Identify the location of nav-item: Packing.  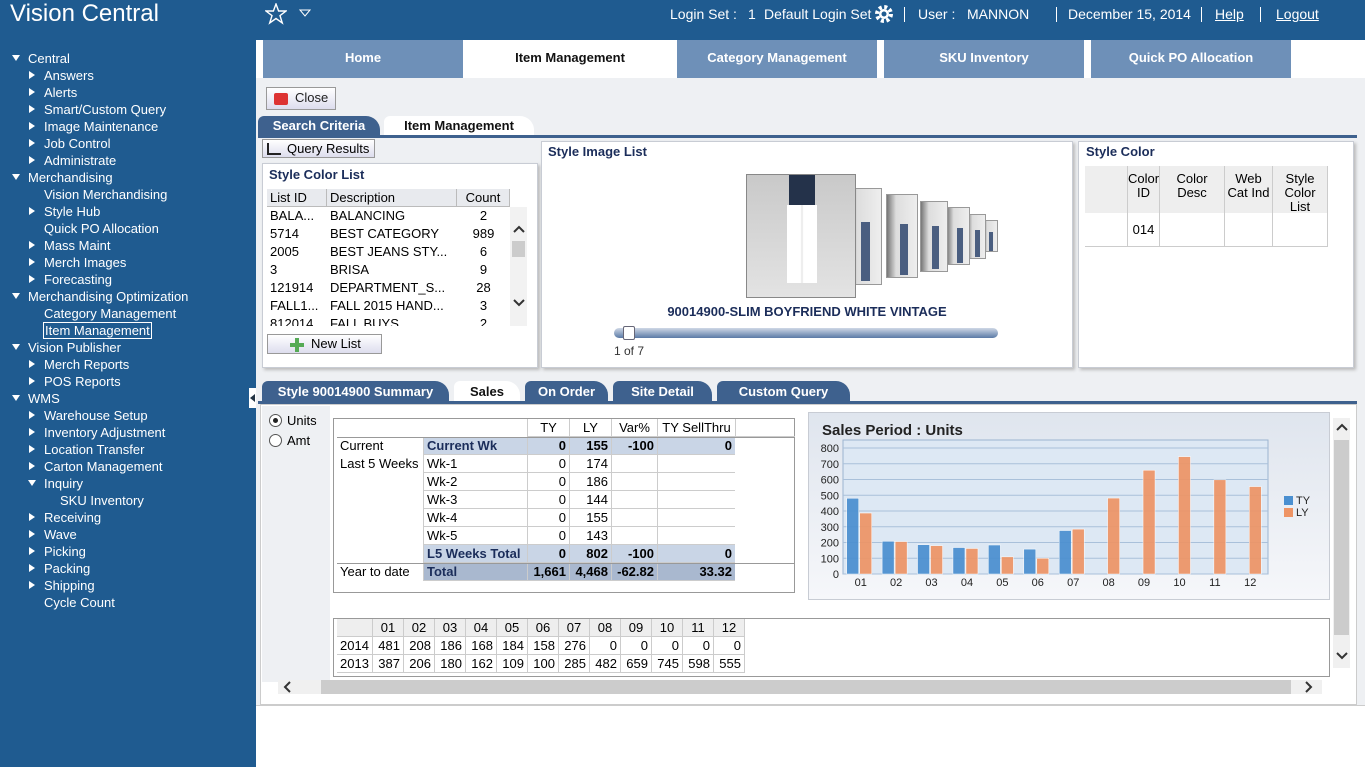
(67, 568).